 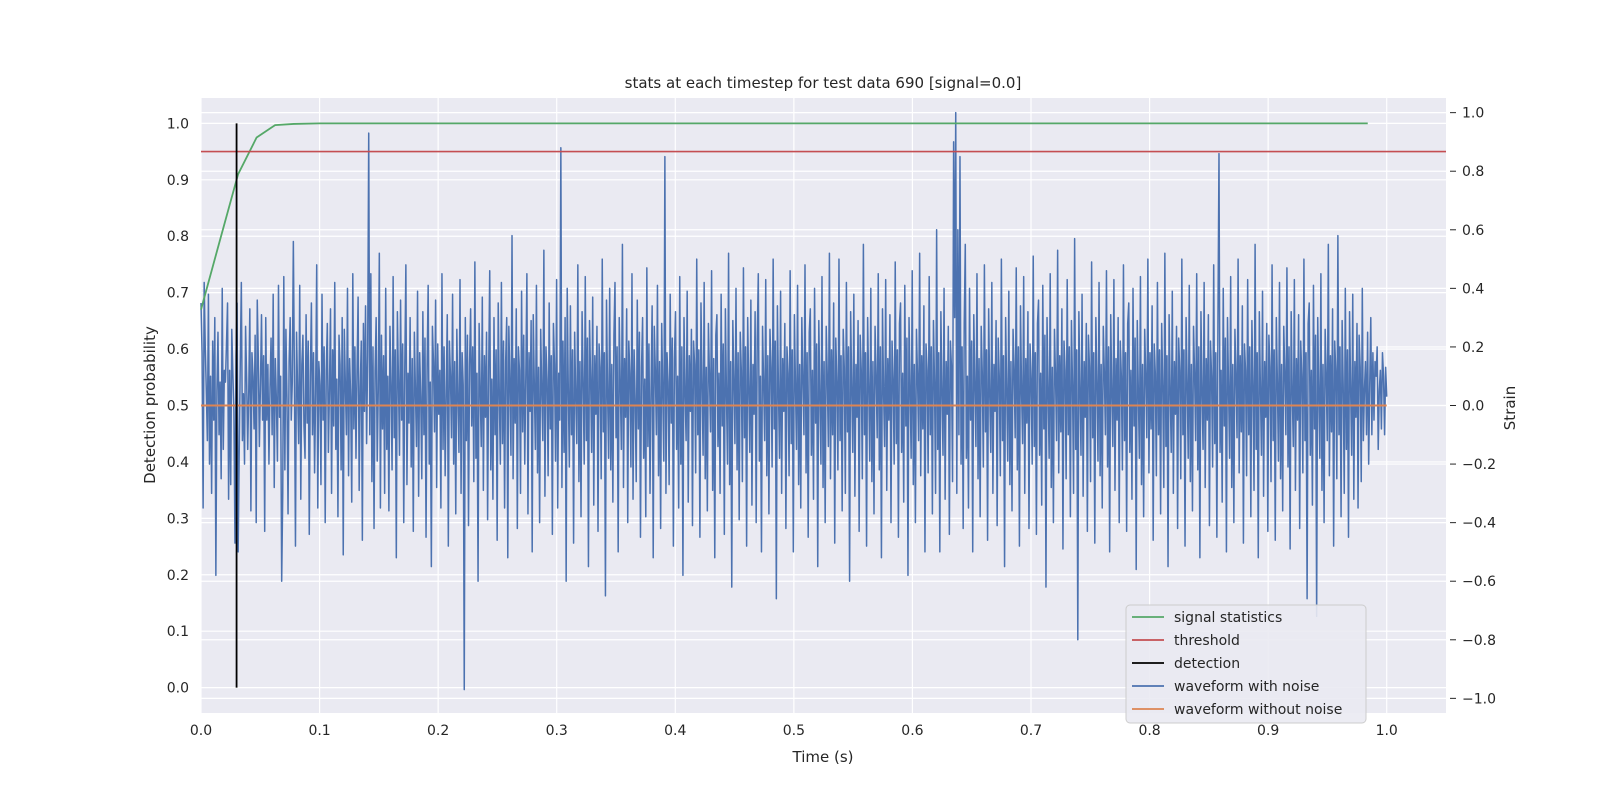 What do you see at coordinates (178, 576) in the screenshot?
I see `y-left-tick-label: 0.2` at bounding box center [178, 576].